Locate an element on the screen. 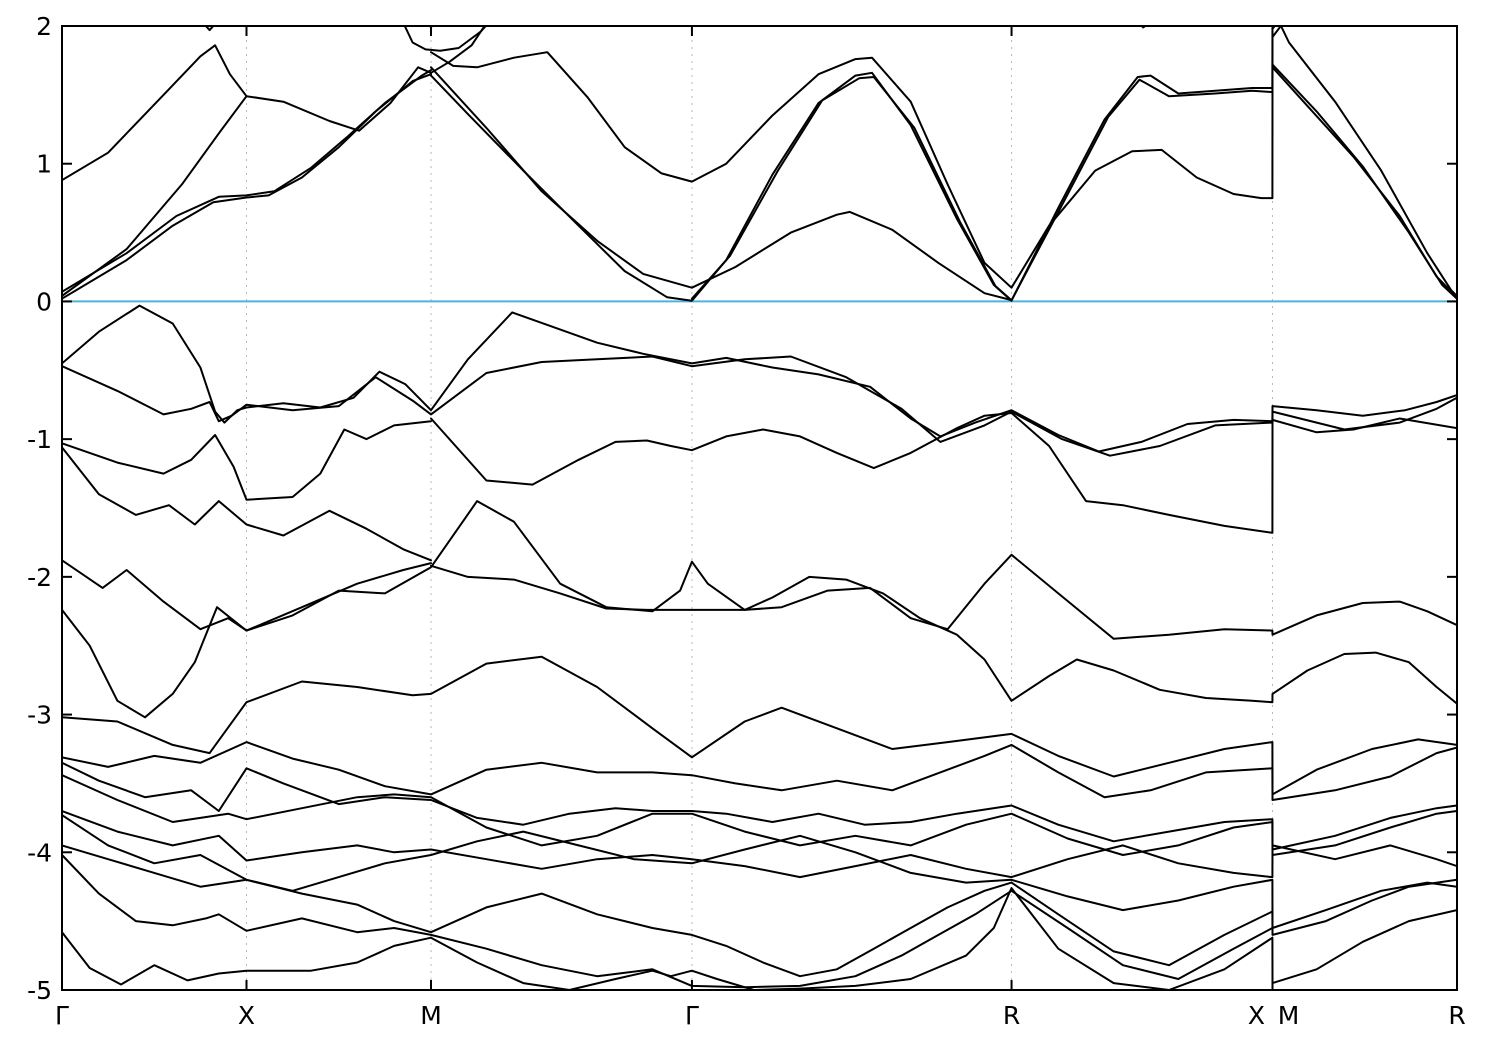  y-tick-label: 1 is located at coordinates (44, 164).